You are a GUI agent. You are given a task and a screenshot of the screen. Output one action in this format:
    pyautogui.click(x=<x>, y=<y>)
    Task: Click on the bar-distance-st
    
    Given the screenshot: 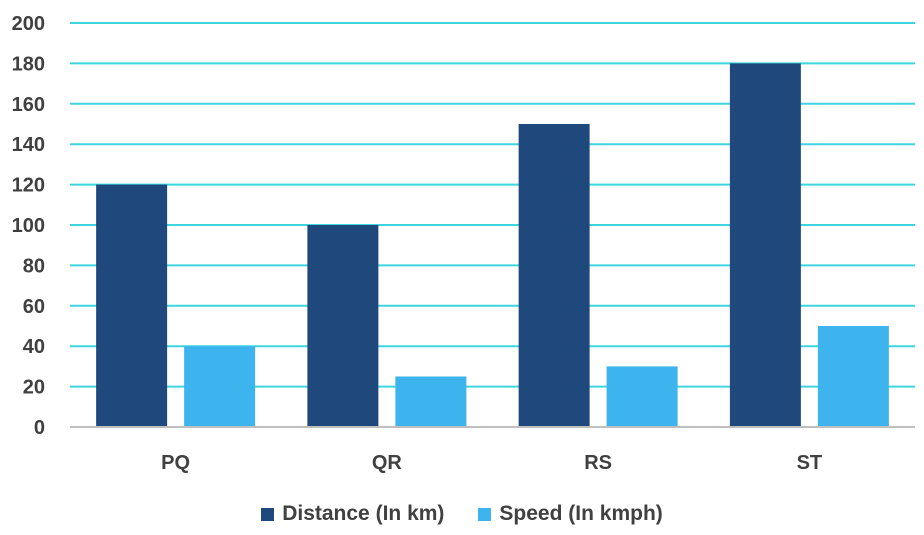 What is the action you would take?
    pyautogui.click(x=765, y=245)
    